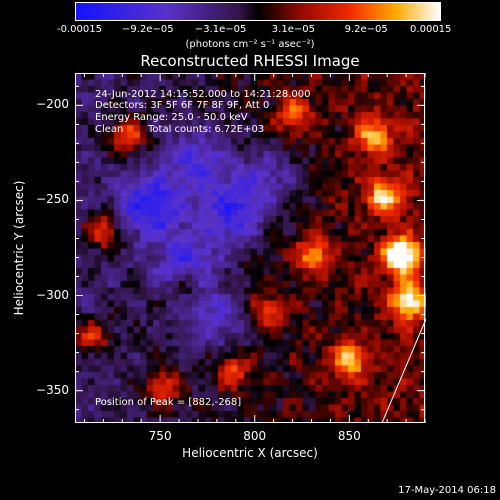 The height and width of the screenshot is (500, 500). I want to click on colorbar-tick-label: −9.2e−05, so click(148, 29).